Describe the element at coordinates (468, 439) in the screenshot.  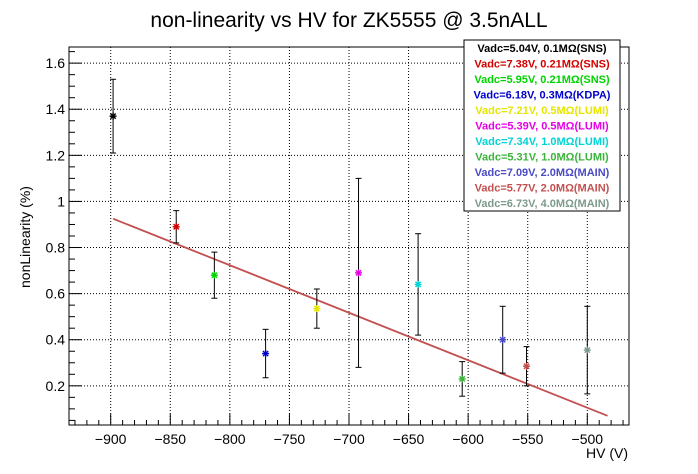
I see `x-tick-label: −600` at that location.